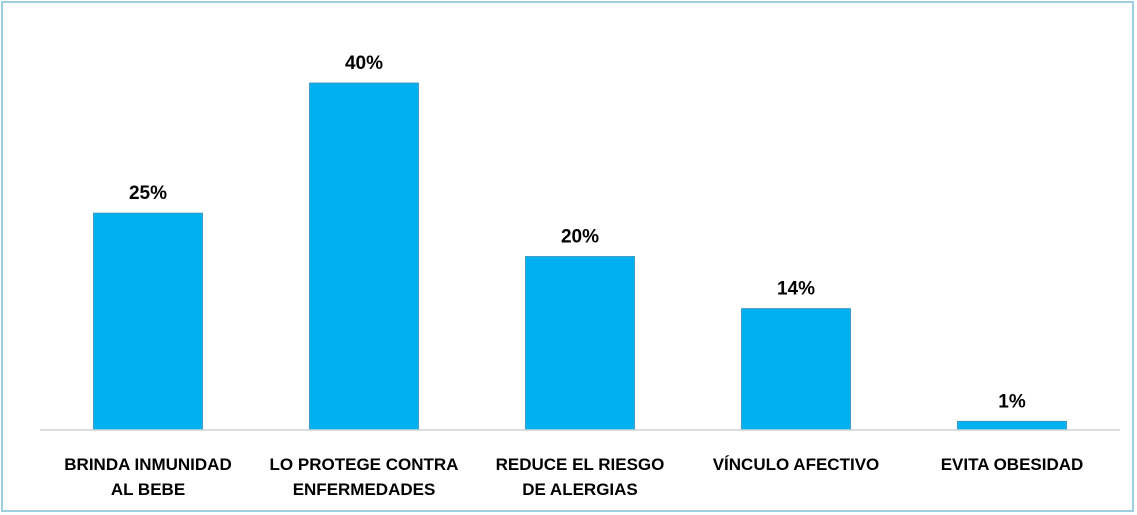 The height and width of the screenshot is (515, 1137). What do you see at coordinates (1012, 401) in the screenshot?
I see `data-label-5: 1%` at bounding box center [1012, 401].